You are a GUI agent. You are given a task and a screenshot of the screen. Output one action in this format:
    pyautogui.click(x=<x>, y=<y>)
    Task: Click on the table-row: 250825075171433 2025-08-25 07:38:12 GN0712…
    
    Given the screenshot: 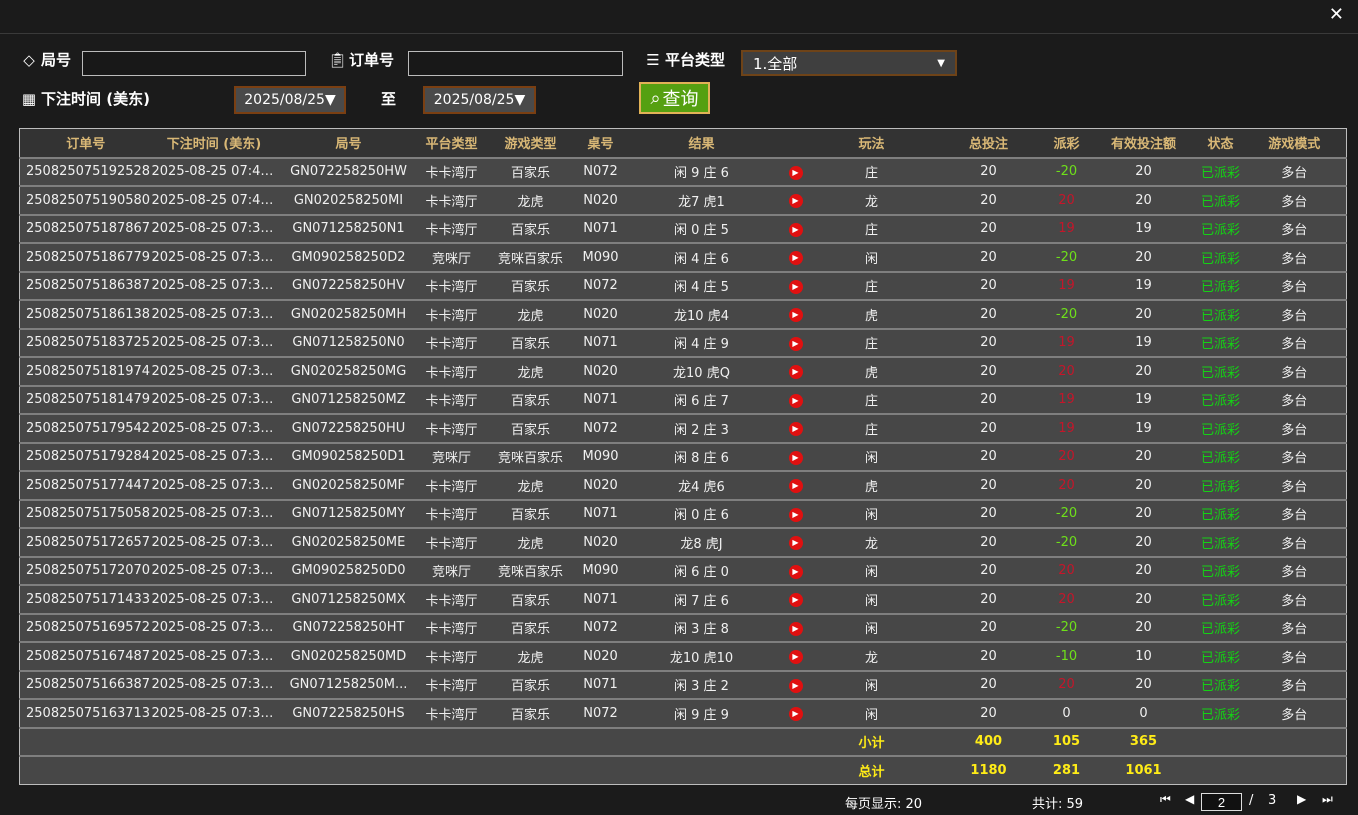 What is the action you would take?
    pyautogui.click(x=683, y=599)
    